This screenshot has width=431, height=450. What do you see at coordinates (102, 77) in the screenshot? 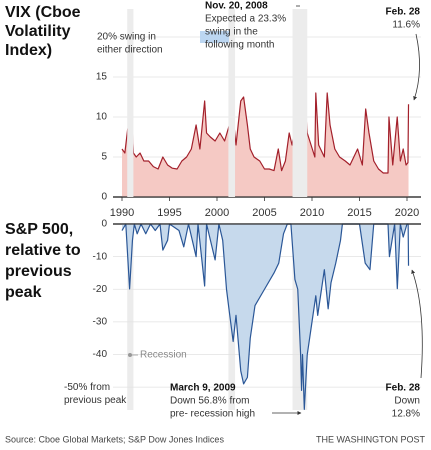
I see `y-tick-label: 15` at bounding box center [102, 77].